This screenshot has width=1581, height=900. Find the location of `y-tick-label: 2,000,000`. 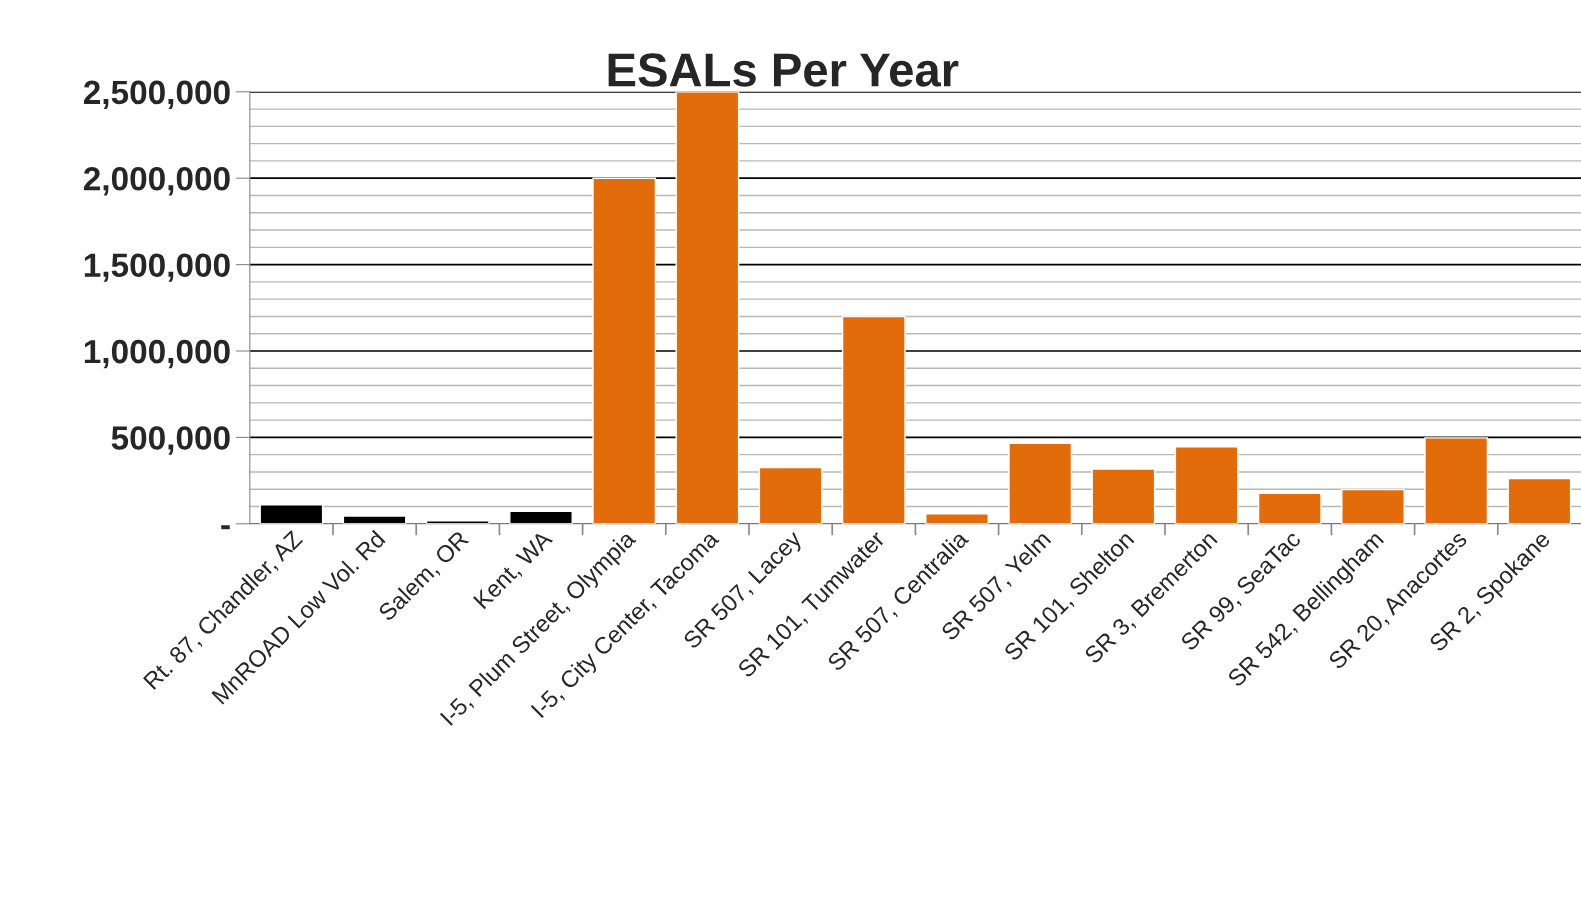

y-tick-label: 2,000,000 is located at coordinates (156, 181).